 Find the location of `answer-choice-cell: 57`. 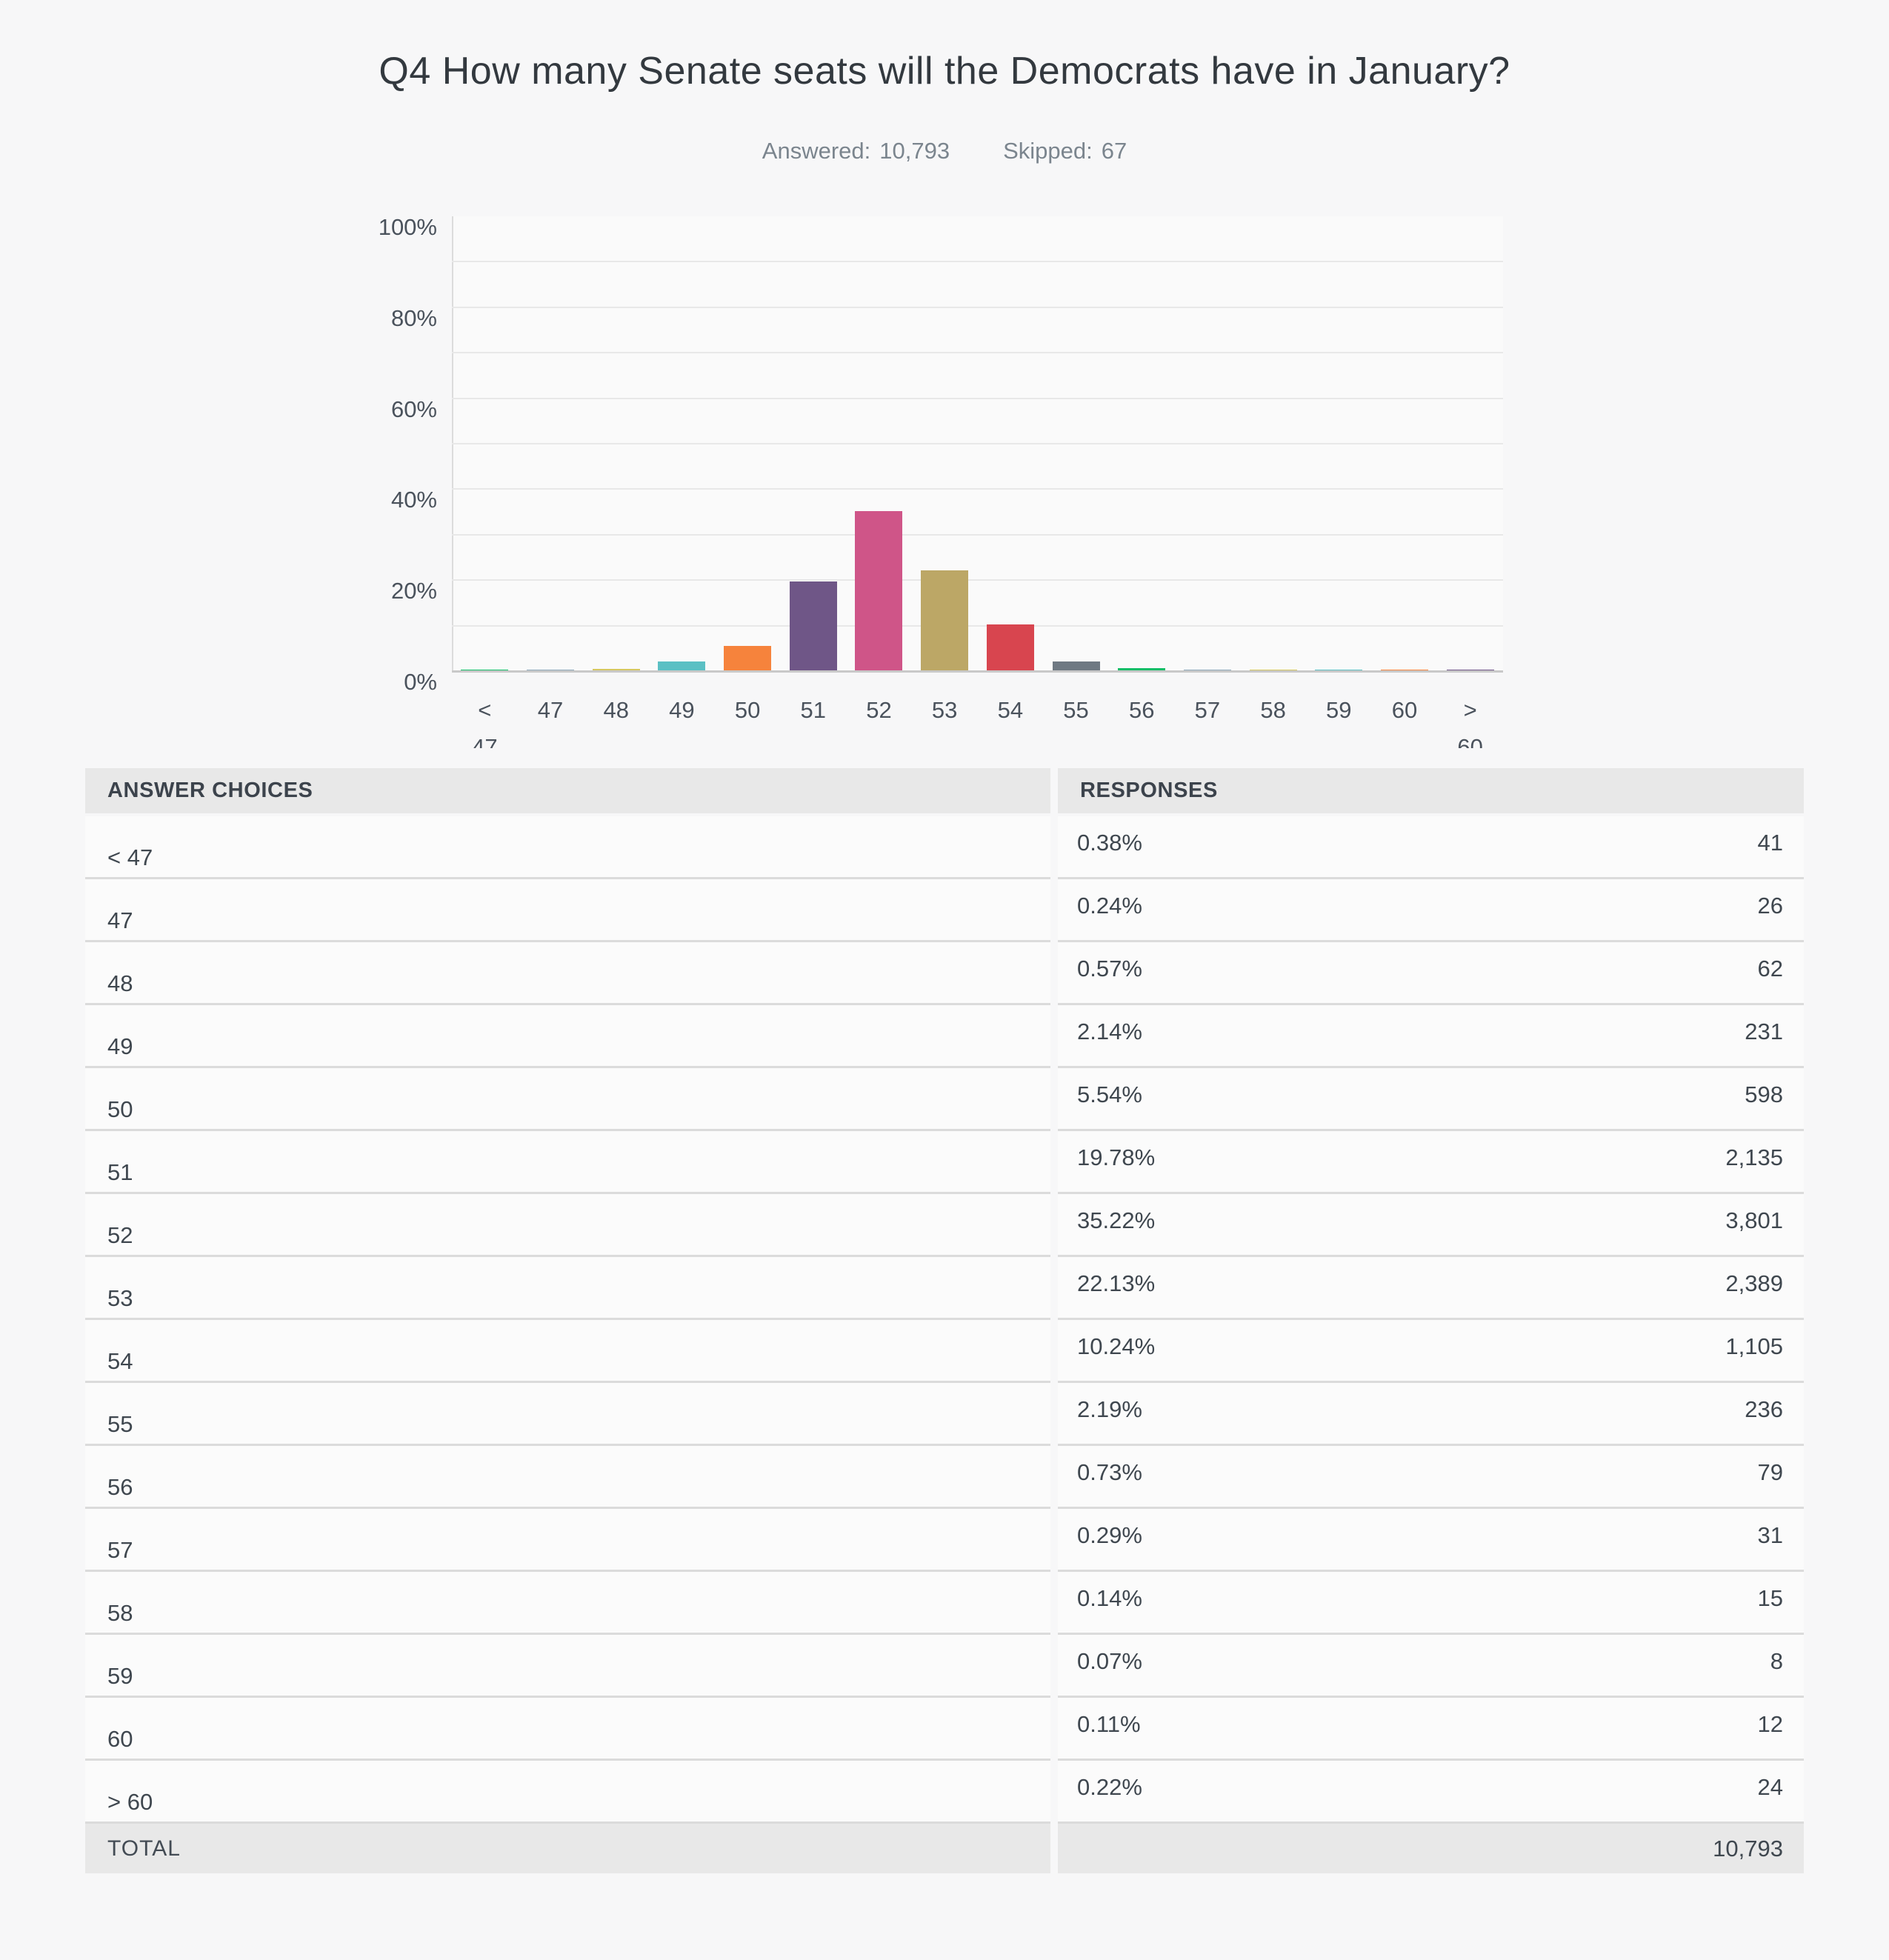

answer-choice-cell: 57 is located at coordinates (567, 1540).